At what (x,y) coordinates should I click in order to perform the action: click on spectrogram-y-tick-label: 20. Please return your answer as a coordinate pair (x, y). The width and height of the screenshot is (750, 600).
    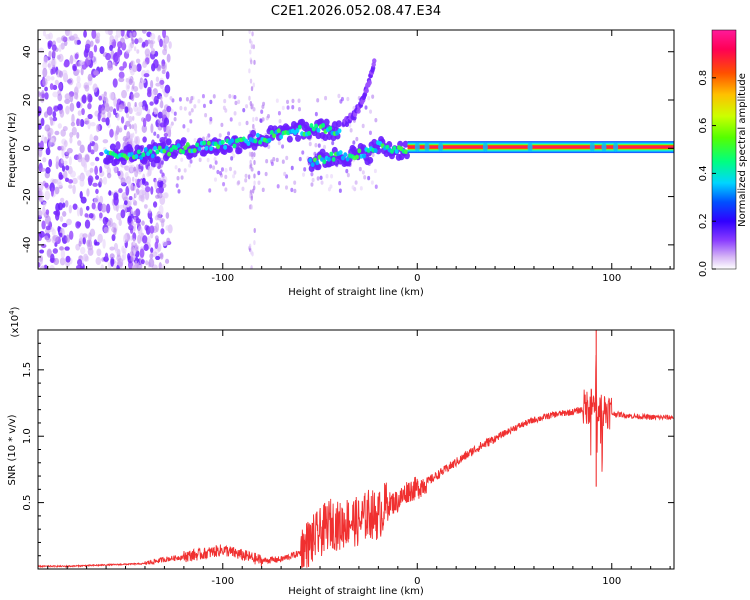
    Looking at the image, I should click on (27, 100).